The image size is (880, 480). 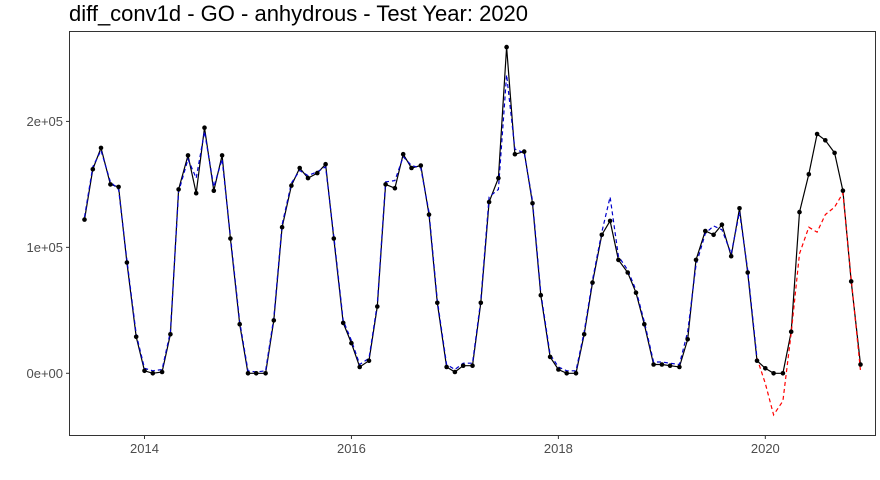 I want to click on y-tick-label: 1e+05, so click(x=44, y=247).